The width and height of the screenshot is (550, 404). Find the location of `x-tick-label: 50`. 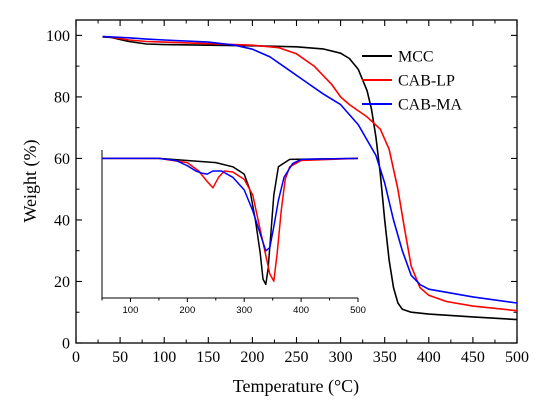

x-tick-label: 50 is located at coordinates (120, 357).